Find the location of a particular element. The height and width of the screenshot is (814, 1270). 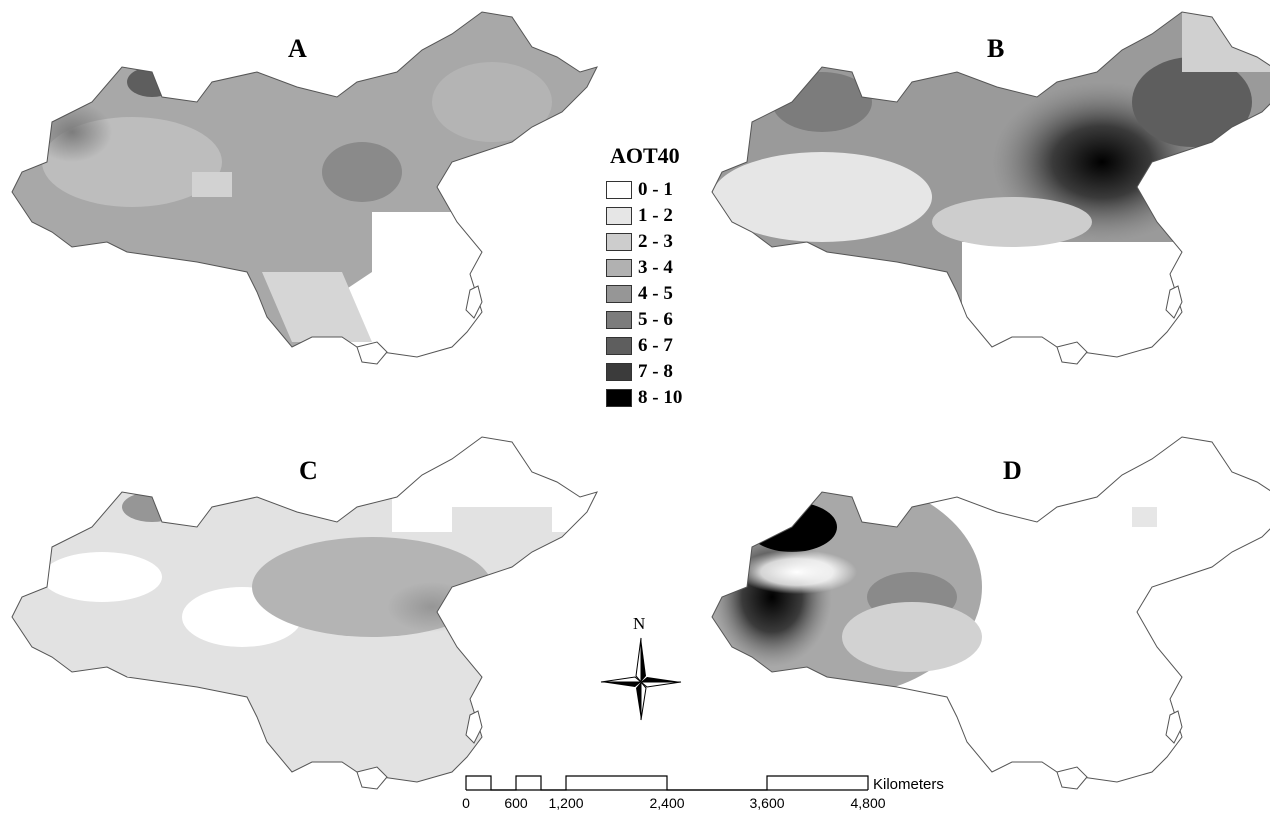

legend-item: 2 - 3 is located at coordinates (644, 242).